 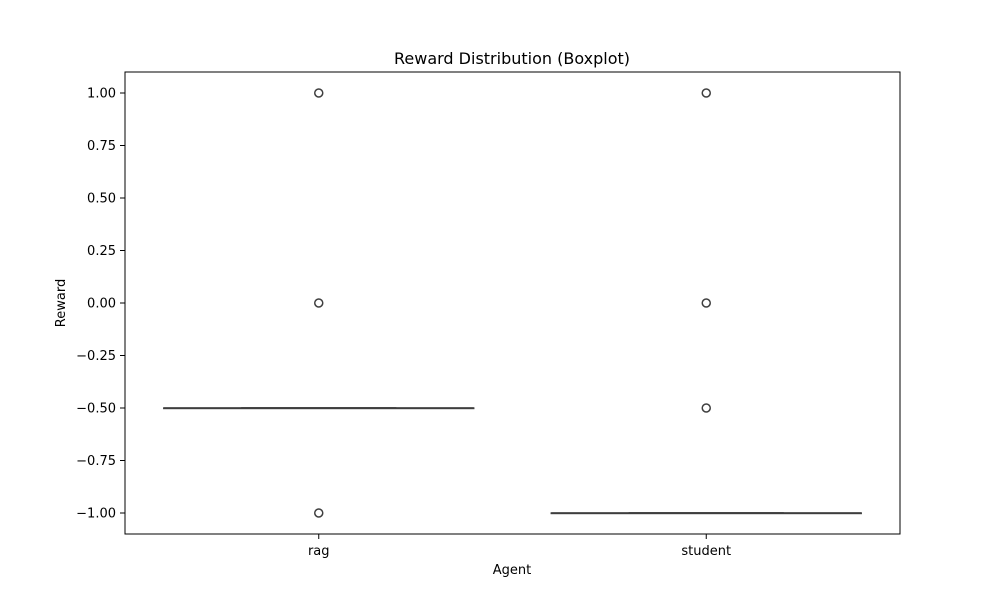 What do you see at coordinates (101, 199) in the screenshot?
I see `y-tick-label: 0.50` at bounding box center [101, 199].